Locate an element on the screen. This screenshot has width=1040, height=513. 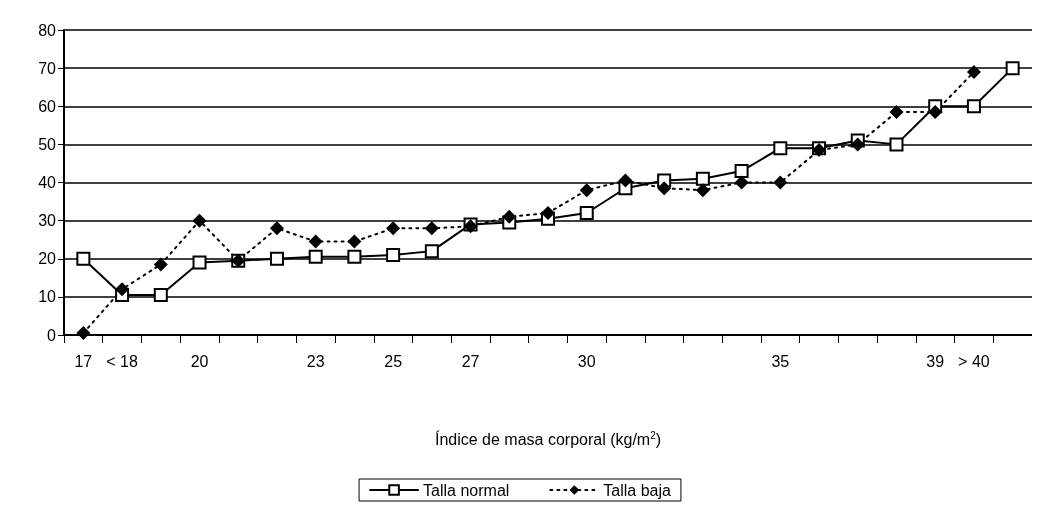
x-tick-label: > 40 is located at coordinates (974, 361).